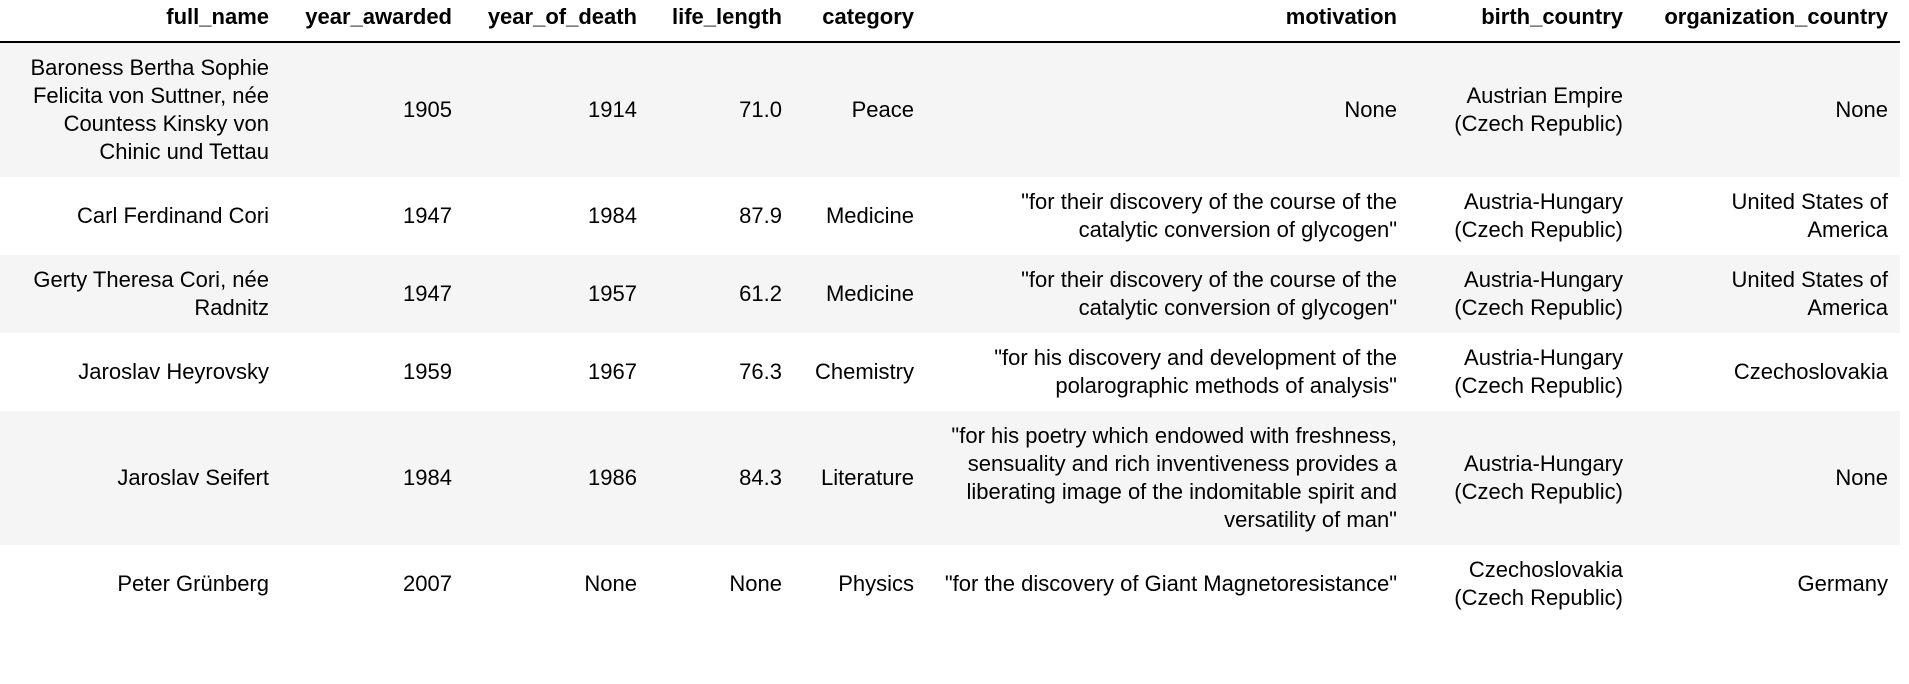 The width and height of the screenshot is (1909, 684). I want to click on life-length-cell: 84.3, so click(760, 477).